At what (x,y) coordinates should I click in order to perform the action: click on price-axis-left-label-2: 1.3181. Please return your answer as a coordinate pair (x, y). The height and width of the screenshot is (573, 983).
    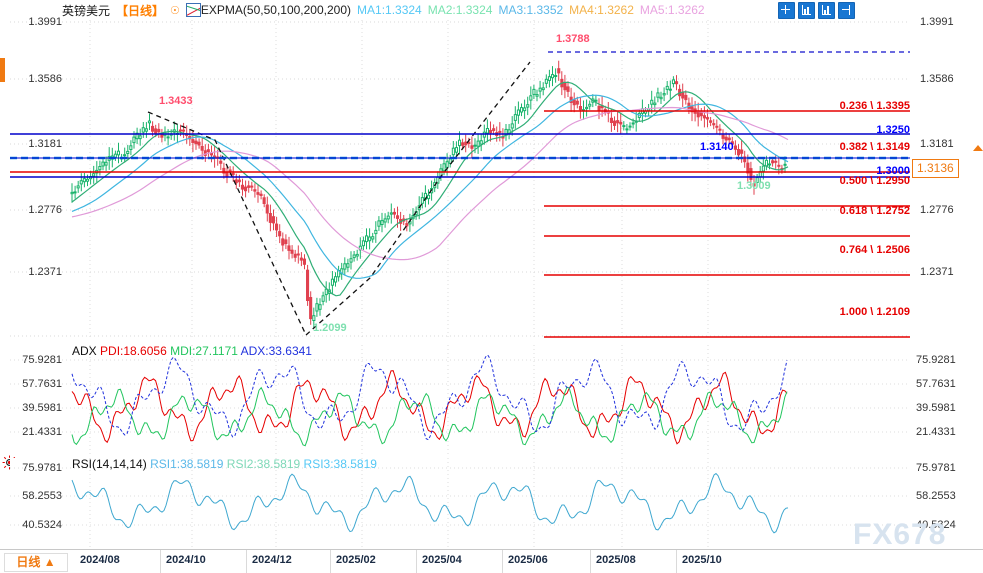
    Looking at the image, I should click on (45, 144).